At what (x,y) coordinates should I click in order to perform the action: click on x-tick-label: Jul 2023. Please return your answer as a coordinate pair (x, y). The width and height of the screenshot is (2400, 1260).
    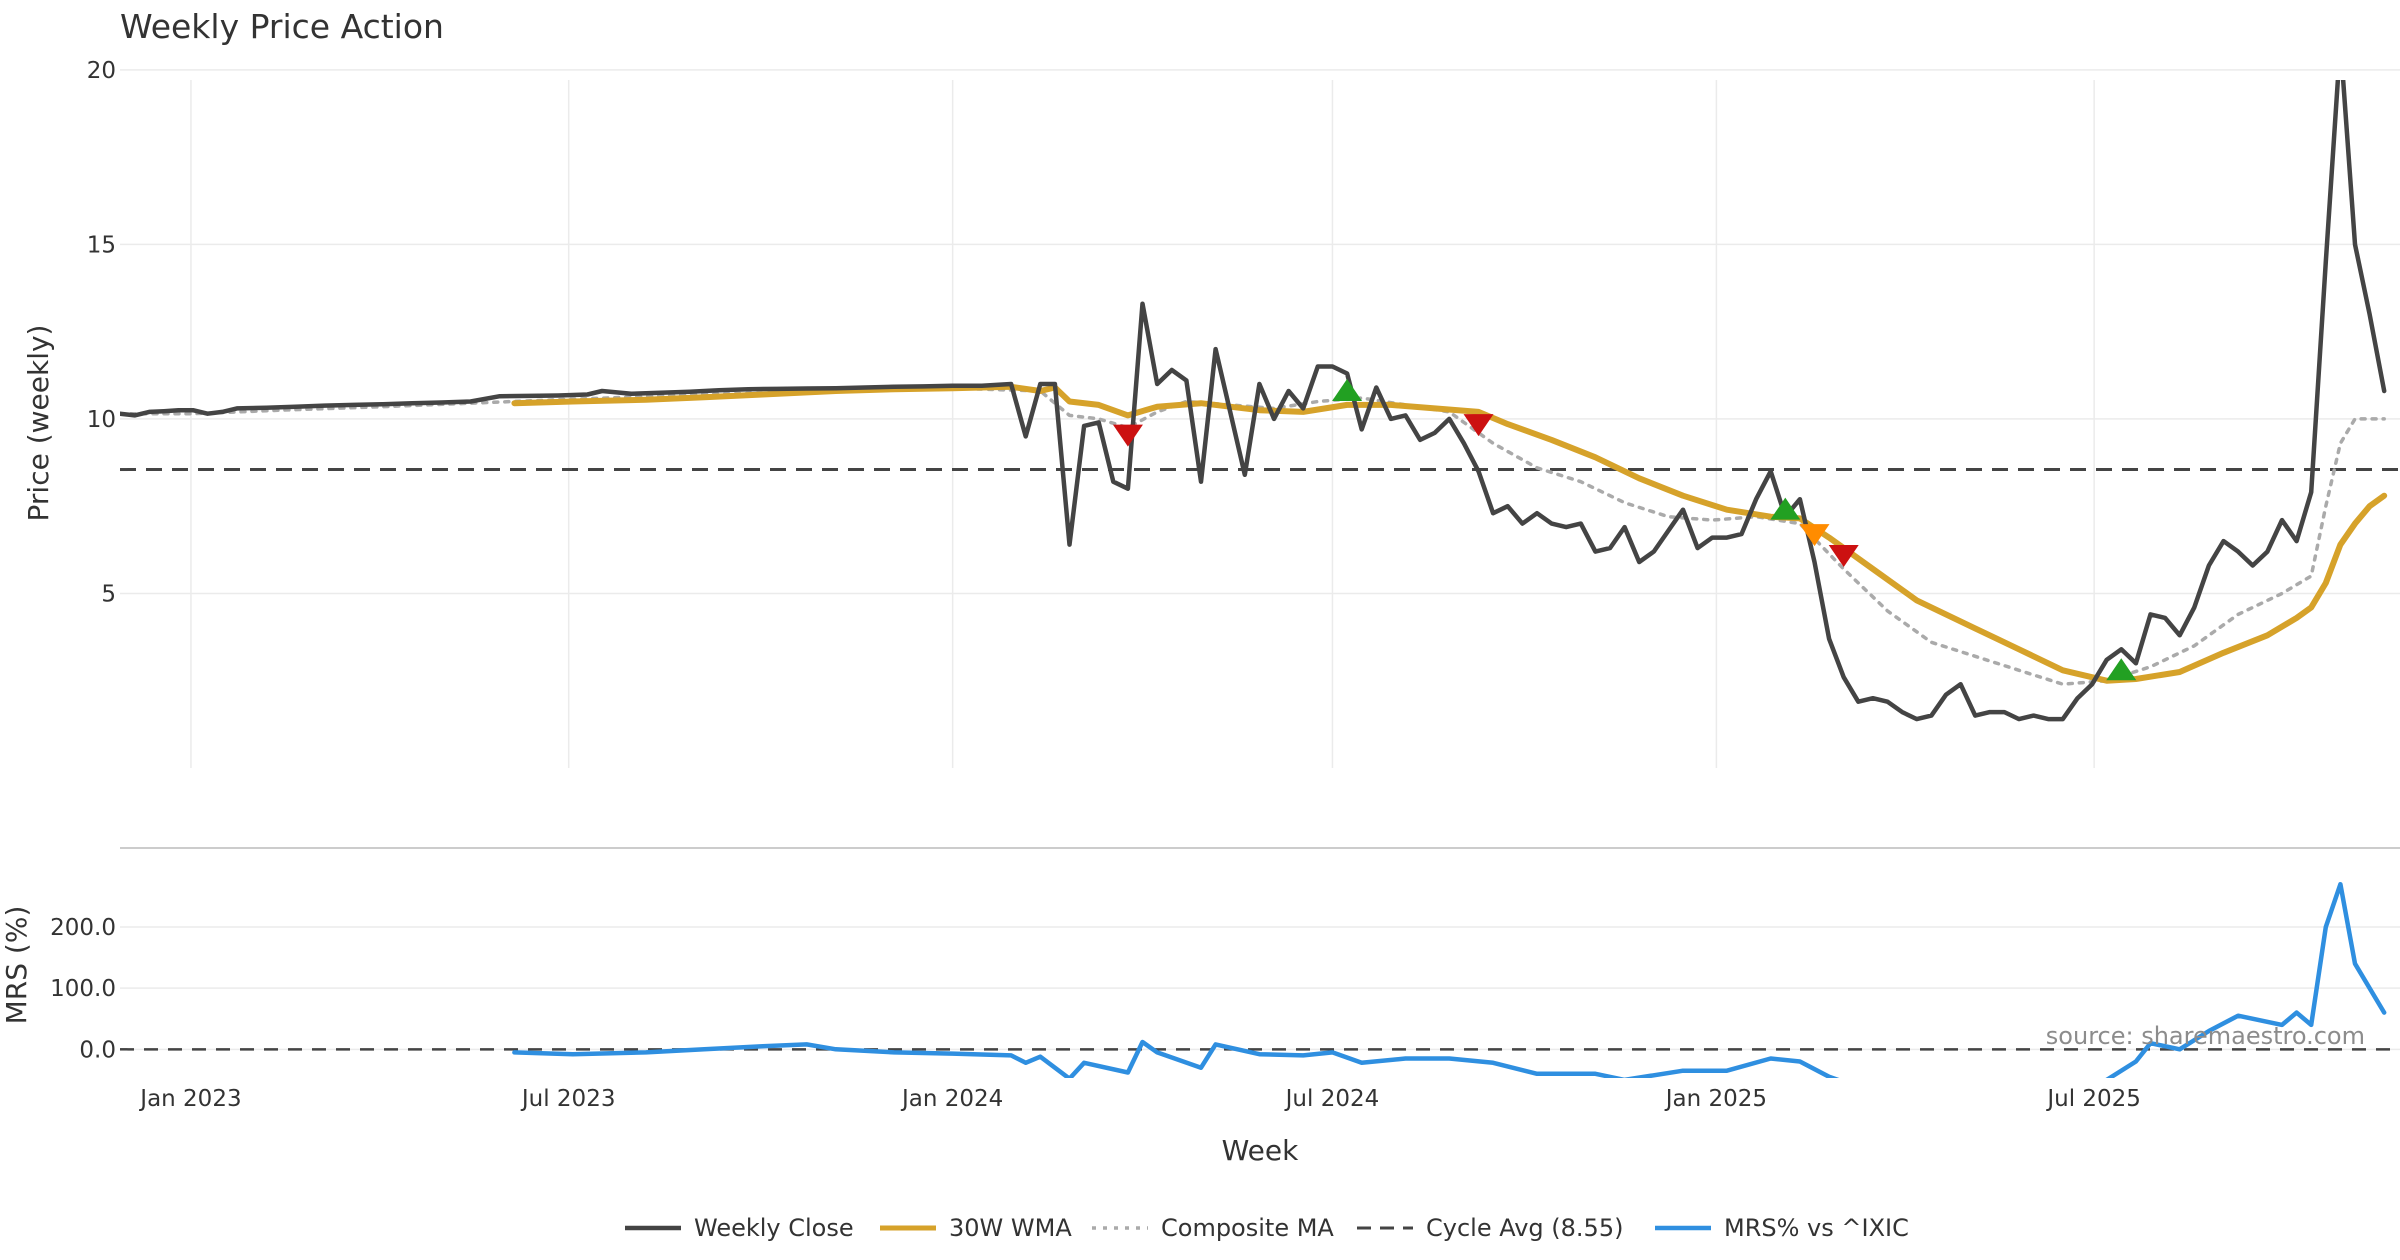
    Looking at the image, I should click on (568, 1099).